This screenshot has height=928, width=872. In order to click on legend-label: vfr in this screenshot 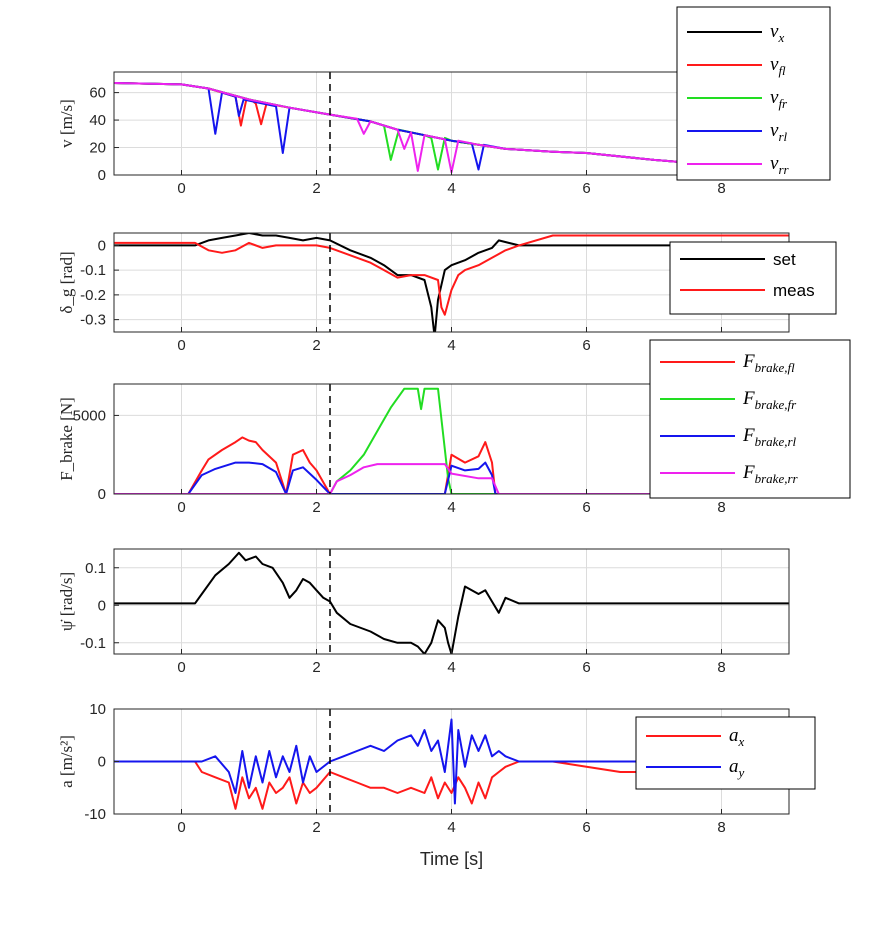, I will do `click(779, 99)`.